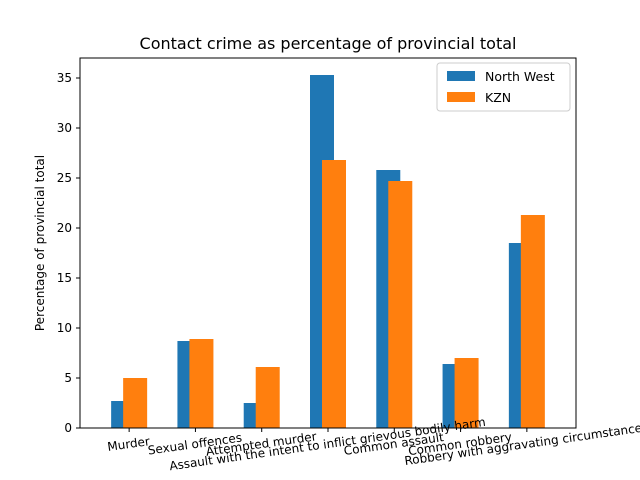 This screenshot has width=640, height=480. Describe the element at coordinates (64, 328) in the screenshot. I see `y-tick-label: 10` at that location.